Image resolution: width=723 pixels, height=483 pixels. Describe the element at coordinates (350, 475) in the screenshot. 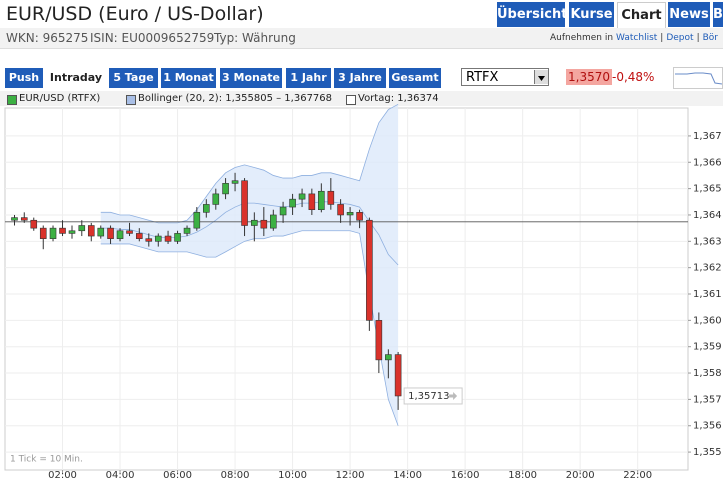

I see `x-tick-label: 12:00` at that location.